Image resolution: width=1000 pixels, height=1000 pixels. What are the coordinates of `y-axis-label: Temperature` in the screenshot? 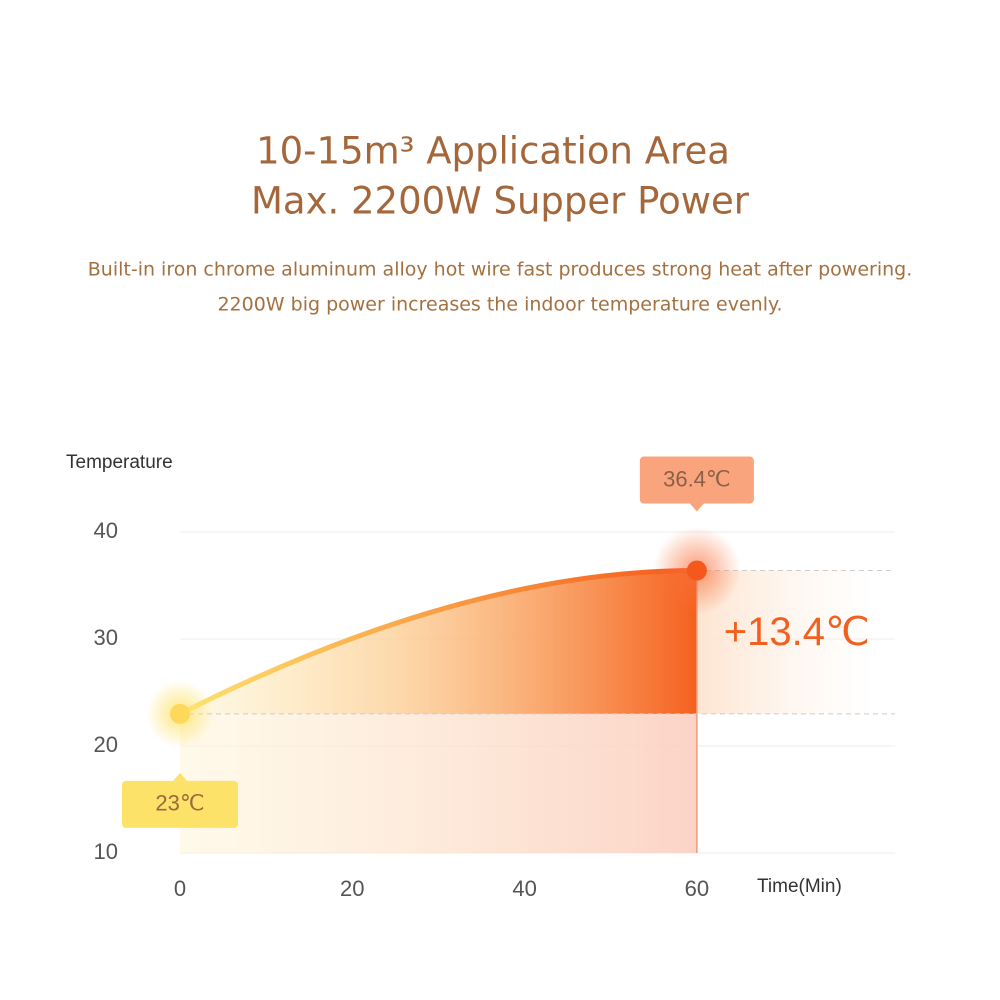 It's located at (119, 462).